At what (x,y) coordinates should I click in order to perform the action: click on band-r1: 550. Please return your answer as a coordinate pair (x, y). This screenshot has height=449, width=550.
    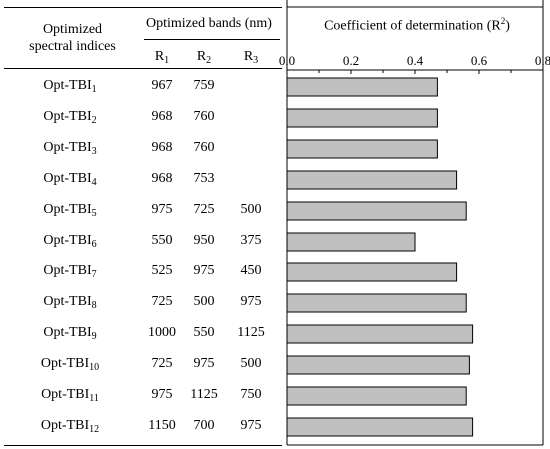
    Looking at the image, I should click on (162, 240).